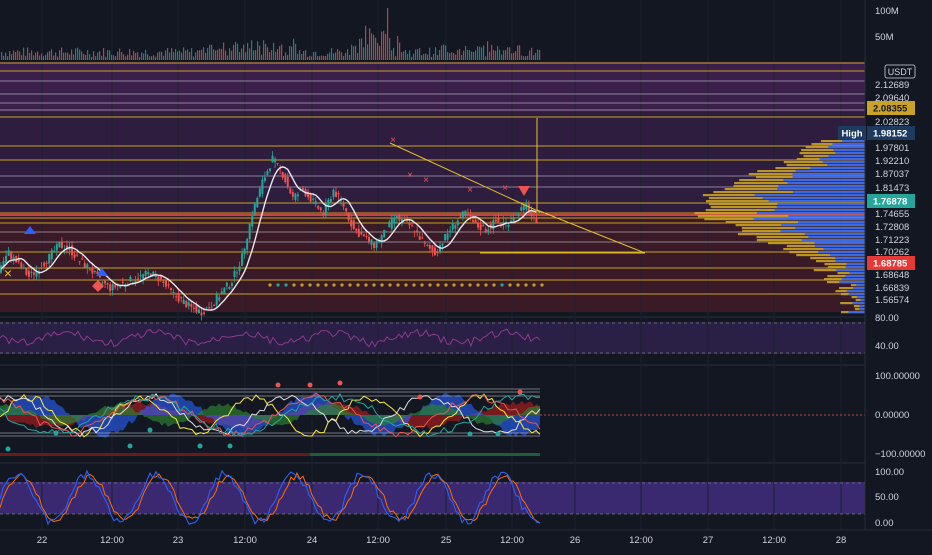  Describe the element at coordinates (708, 540) in the screenshot. I see `time-tick: 27` at that location.